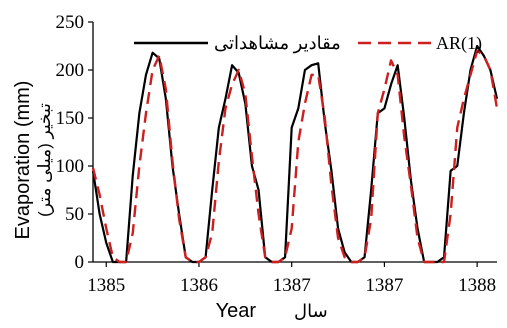  Describe the element at coordinates (70, 22) in the screenshot. I see `y-tick-label: 250` at that location.